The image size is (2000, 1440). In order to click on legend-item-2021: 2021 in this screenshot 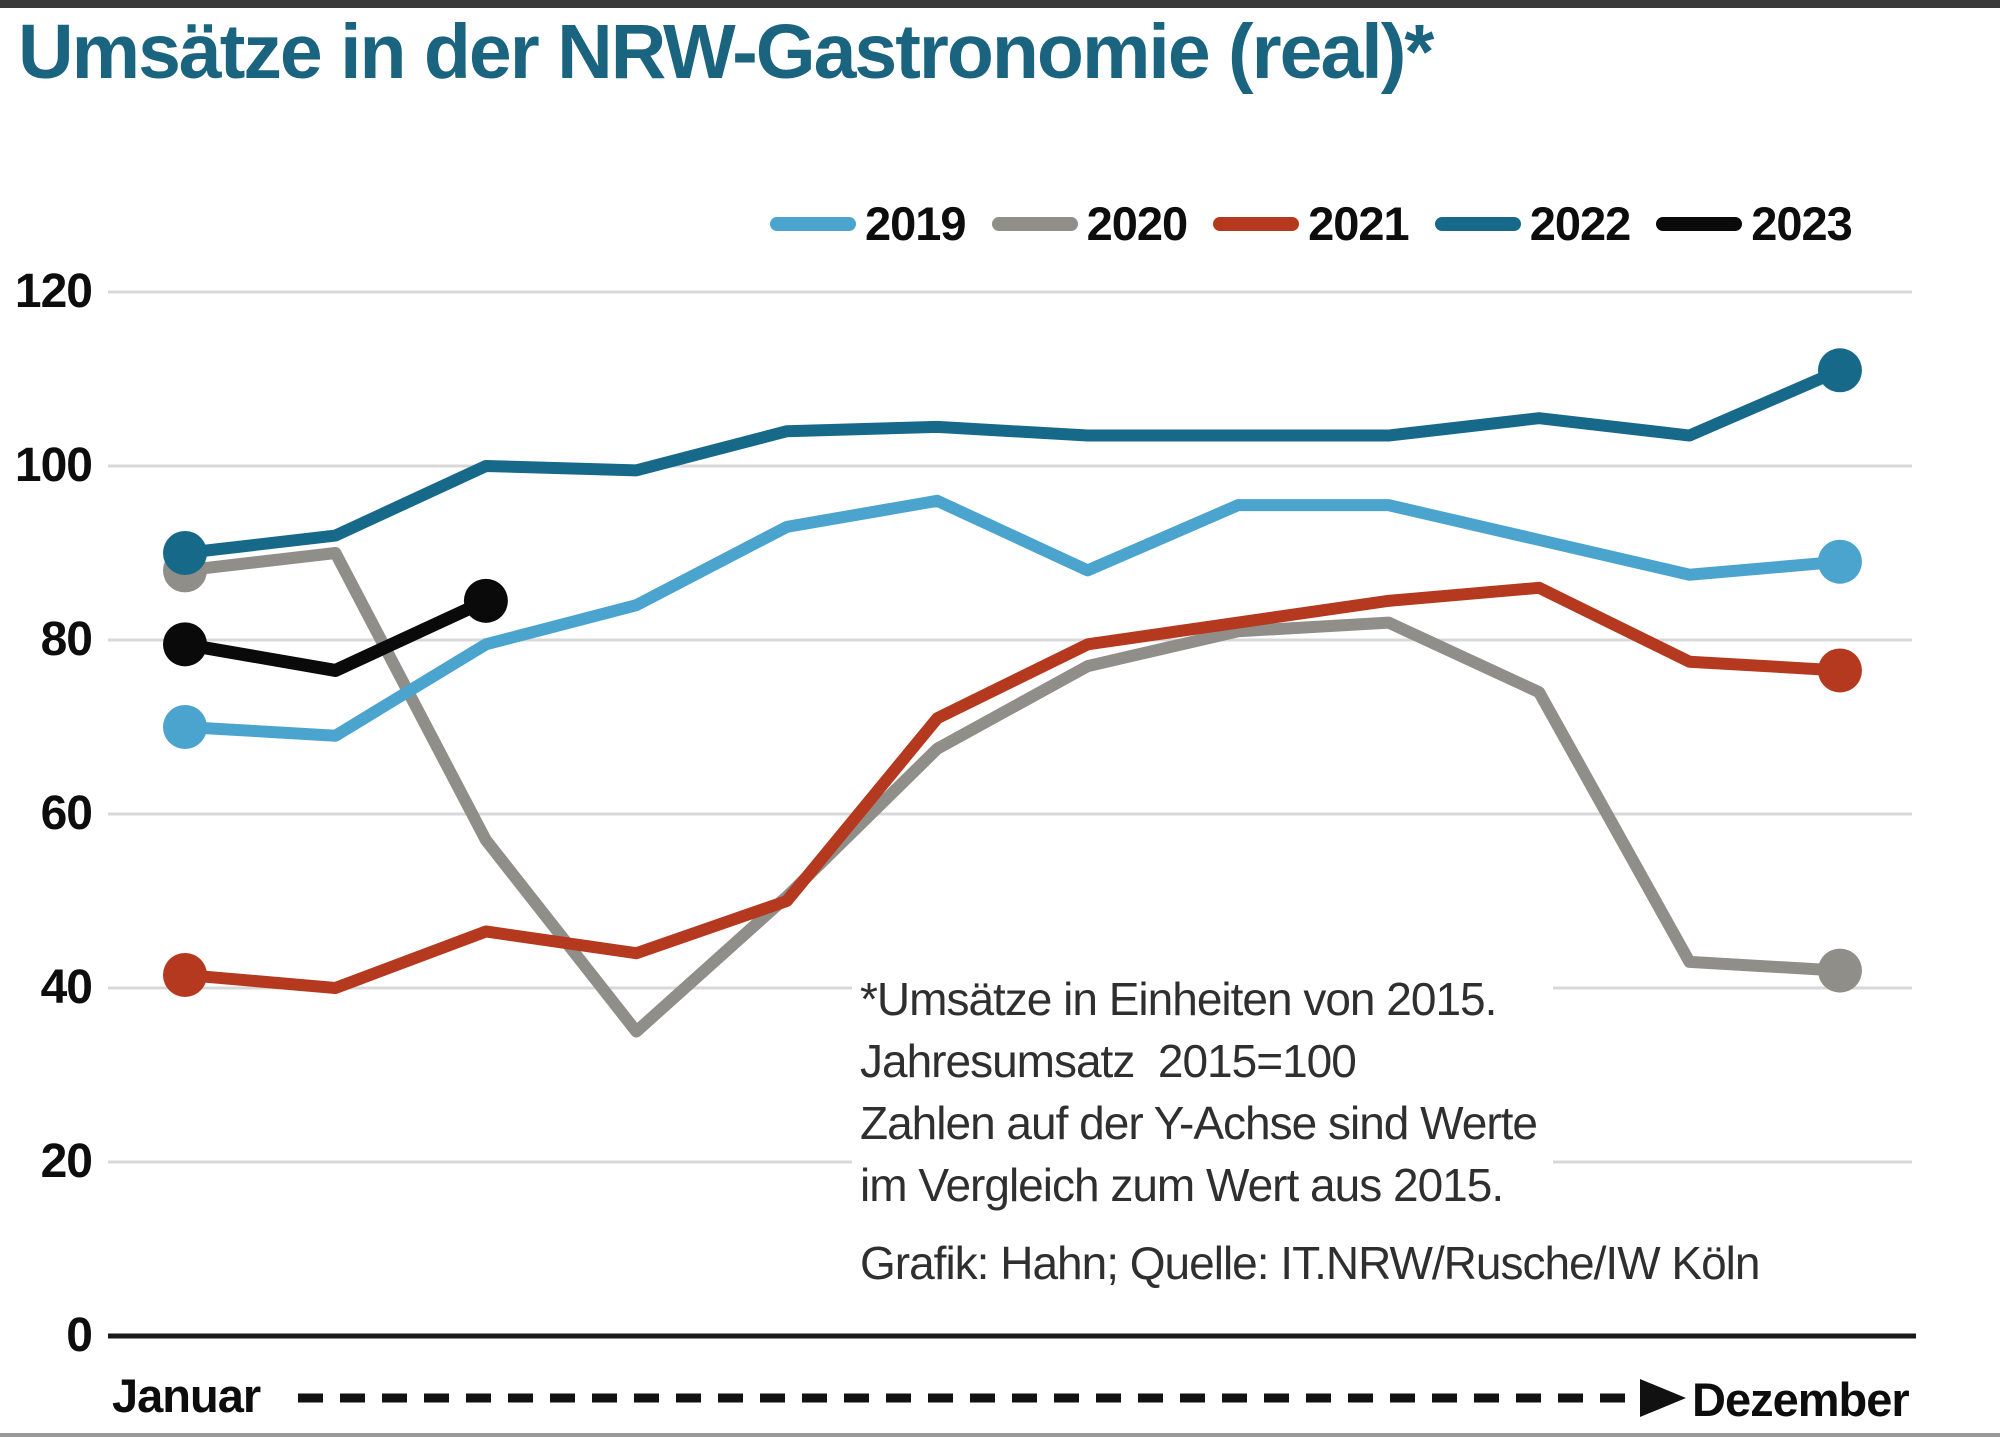, I will do `click(1311, 223)`.